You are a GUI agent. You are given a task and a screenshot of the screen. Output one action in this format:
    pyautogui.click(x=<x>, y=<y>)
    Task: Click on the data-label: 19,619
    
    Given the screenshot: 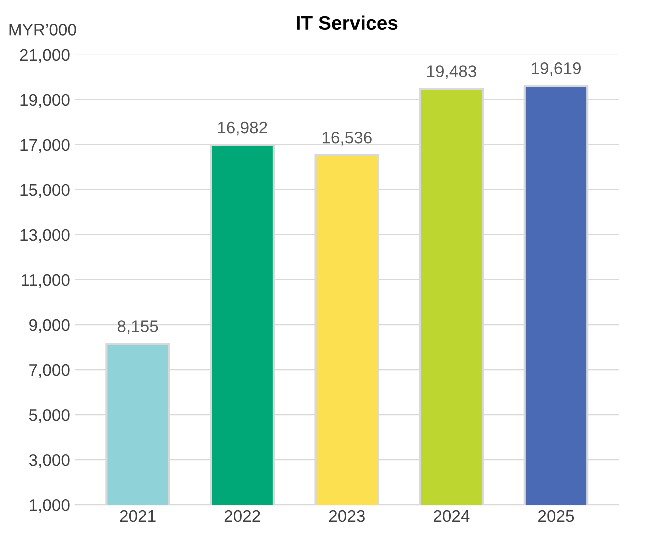 What is the action you would take?
    pyautogui.click(x=556, y=69)
    